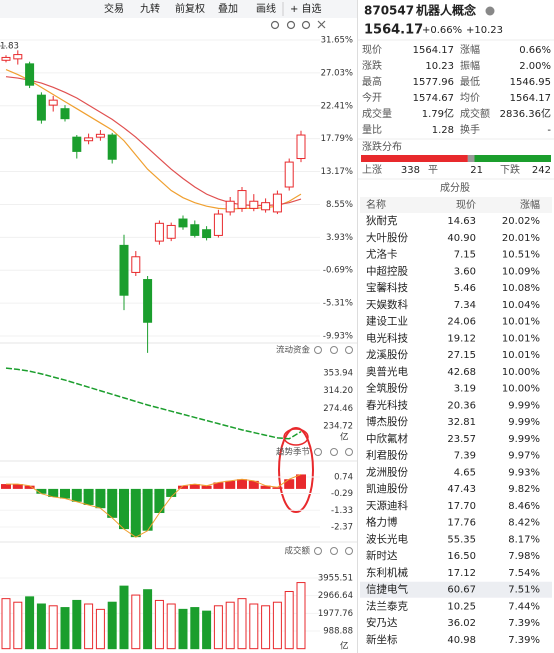 Image resolution: width=554 pixels, height=653 pixels. Describe the element at coordinates (291, 25) in the screenshot. I see `zoom-in-icon` at that location.